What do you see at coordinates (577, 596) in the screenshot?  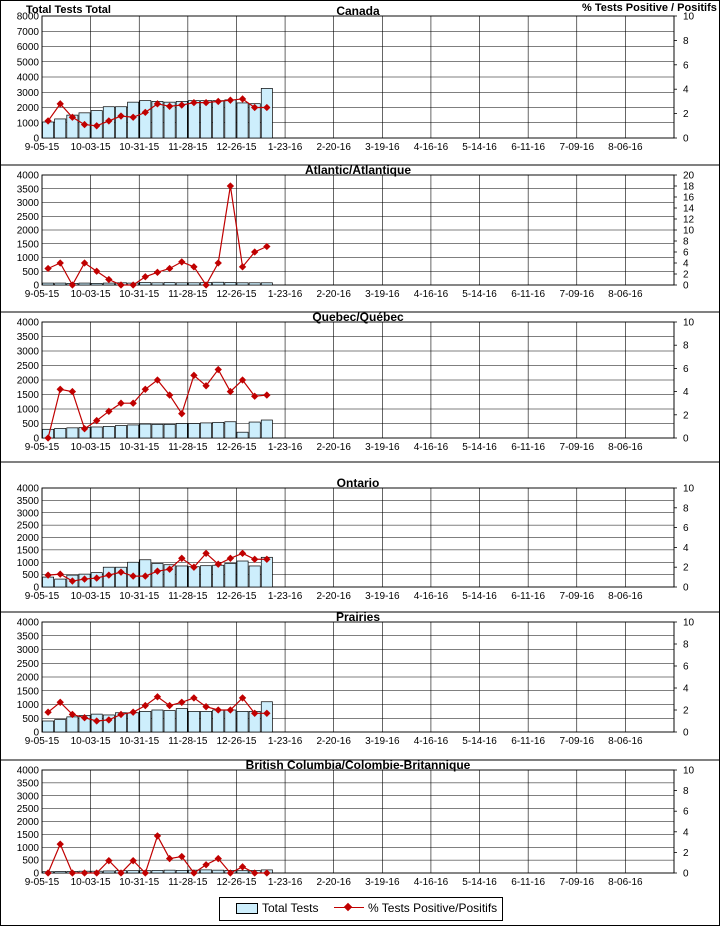 I see `x-tick-label: 7-09-16` at bounding box center [577, 596].